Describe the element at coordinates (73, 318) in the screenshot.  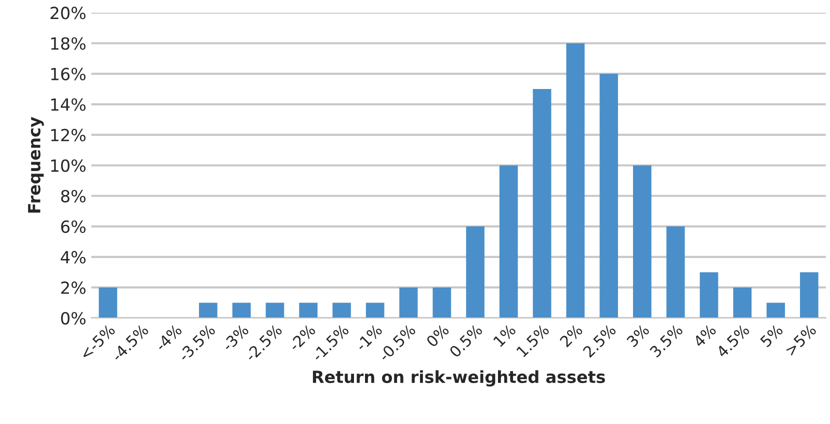
I see `y-tick-label: 0%` at that location.